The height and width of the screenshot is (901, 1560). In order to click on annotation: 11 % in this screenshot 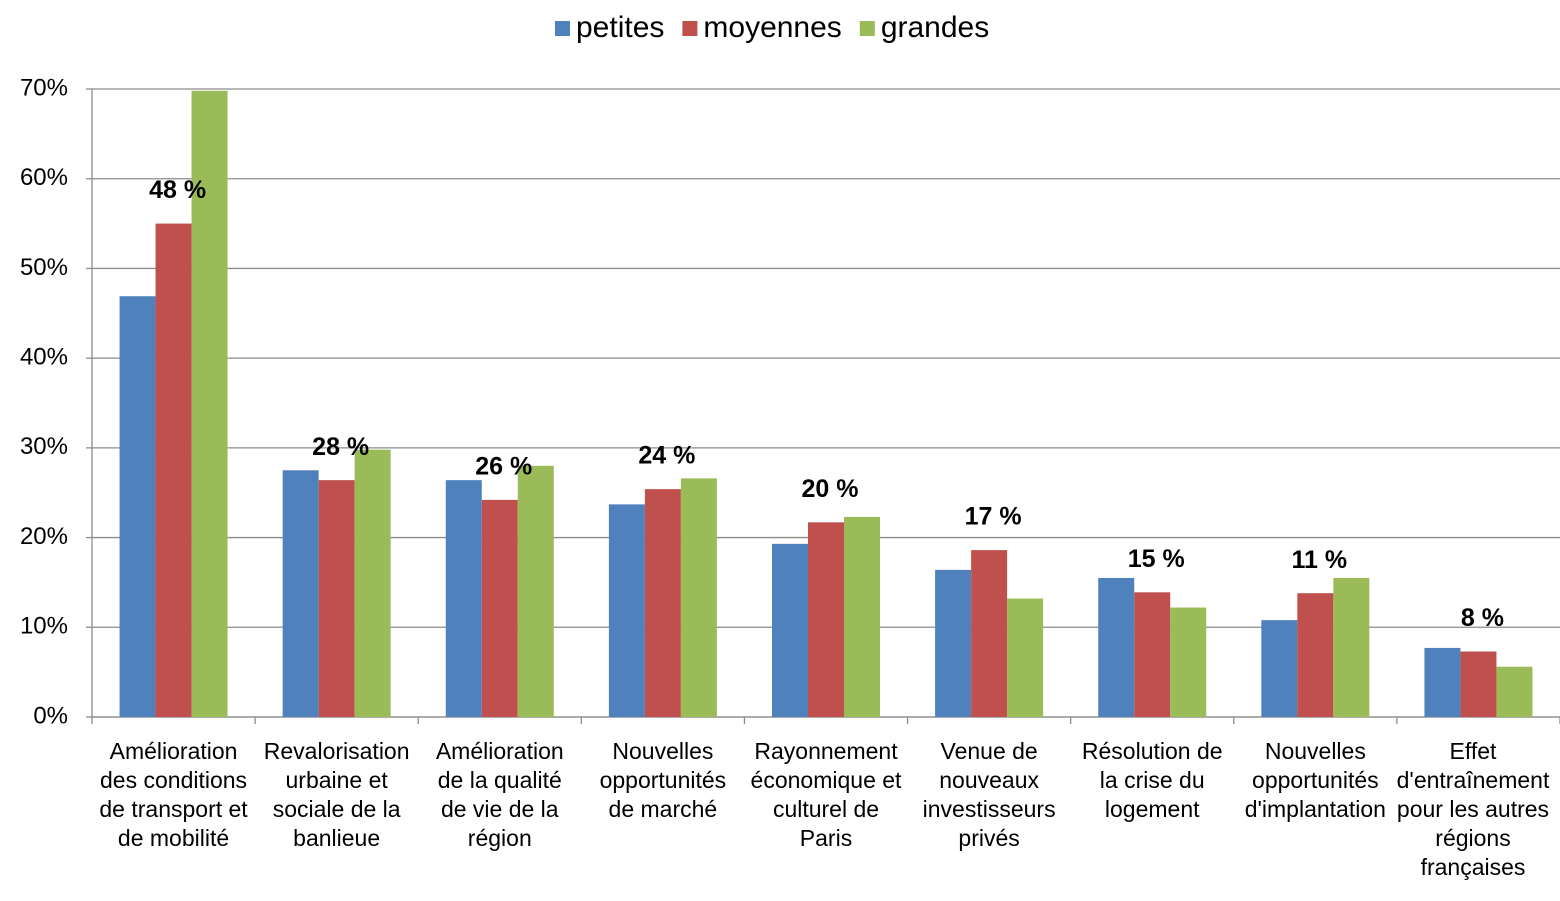, I will do `click(1320, 560)`.